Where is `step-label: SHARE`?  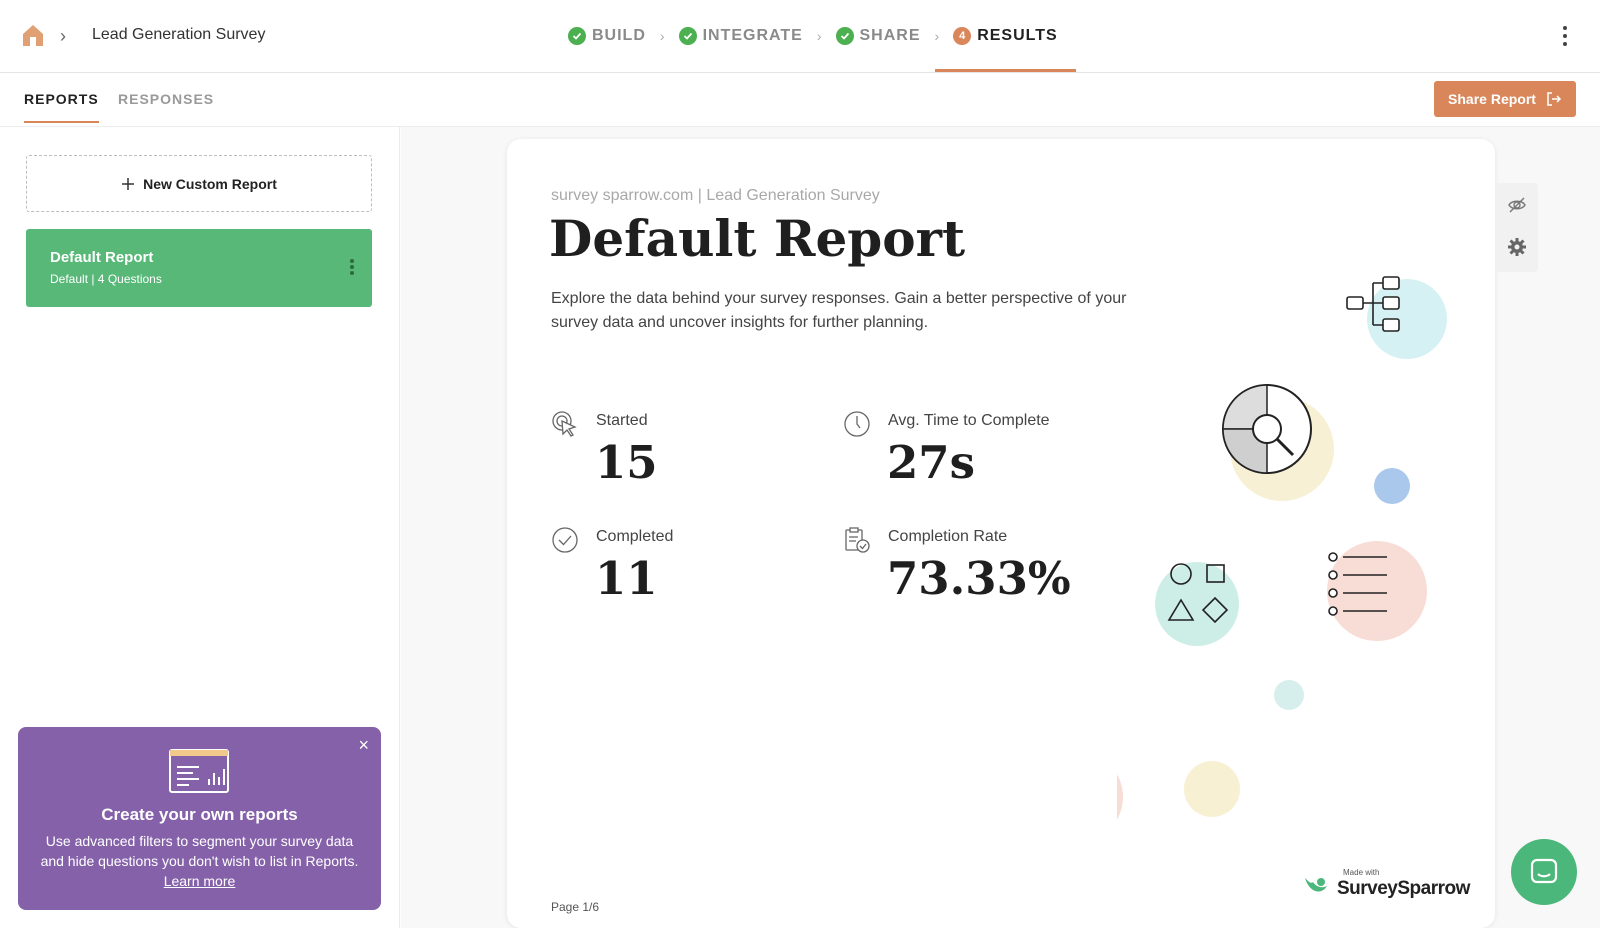
step-label: SHARE is located at coordinates (890, 35).